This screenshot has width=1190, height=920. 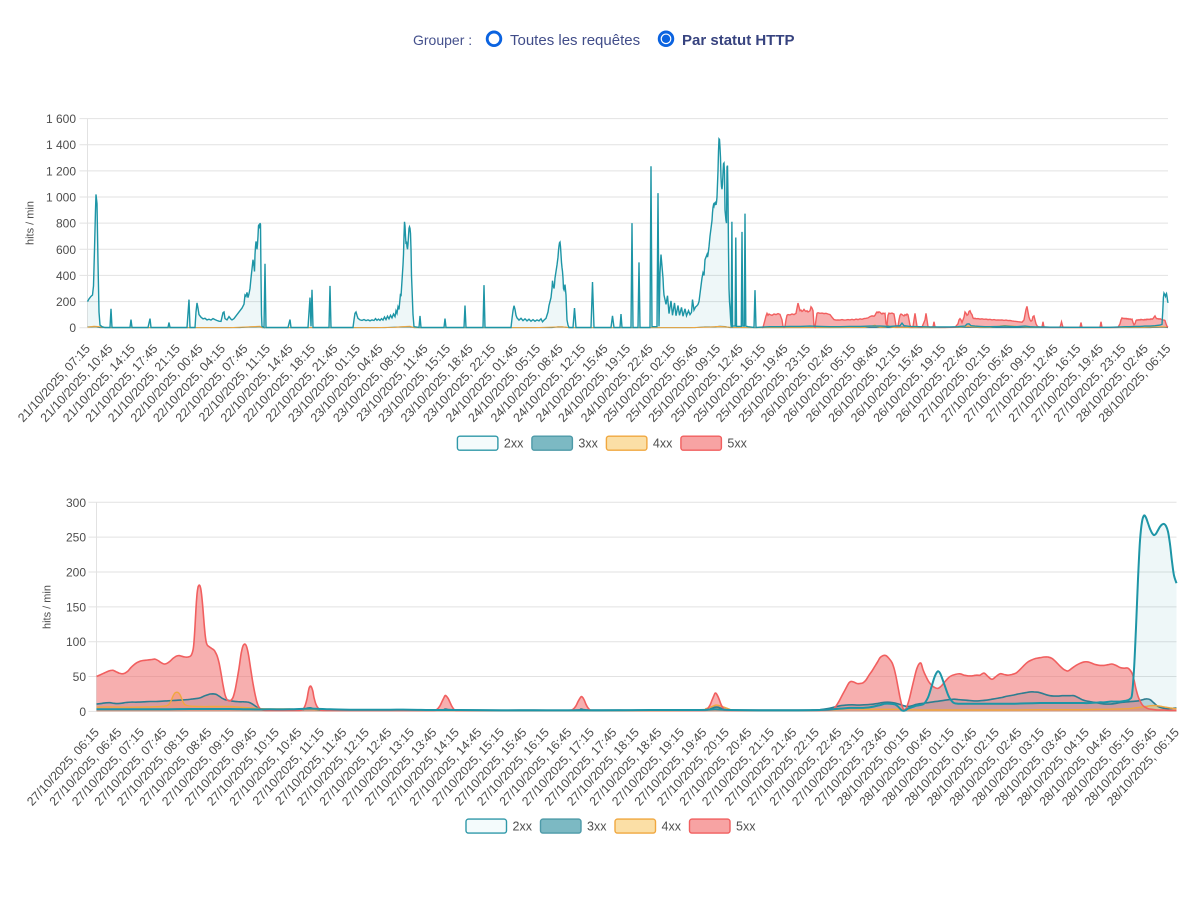 What do you see at coordinates (61, 119) in the screenshot?
I see `svg-text: 1 600` at bounding box center [61, 119].